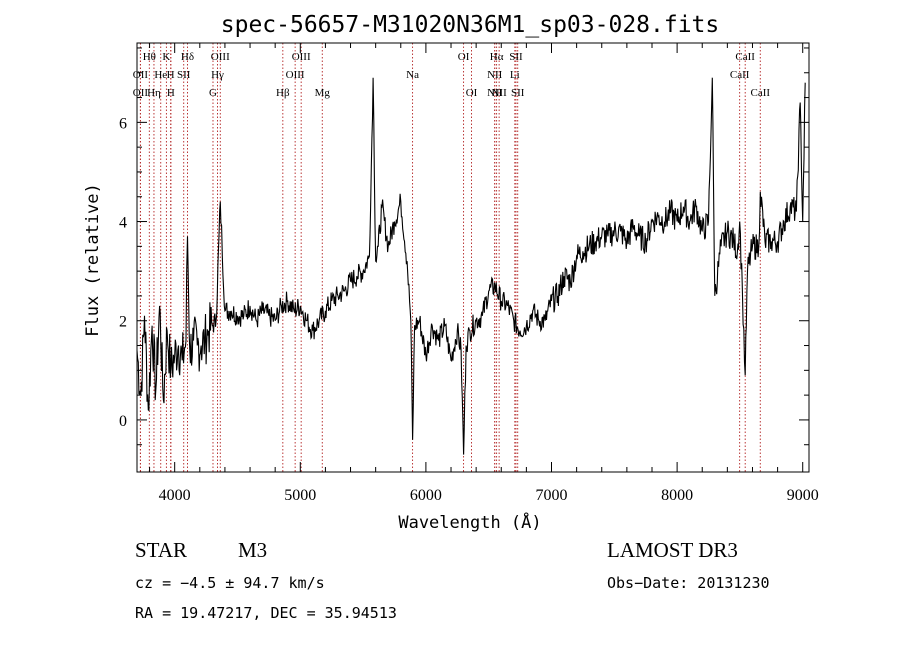 The image size is (900, 649). I want to click on spectral-line-label: He, so click(160, 75).